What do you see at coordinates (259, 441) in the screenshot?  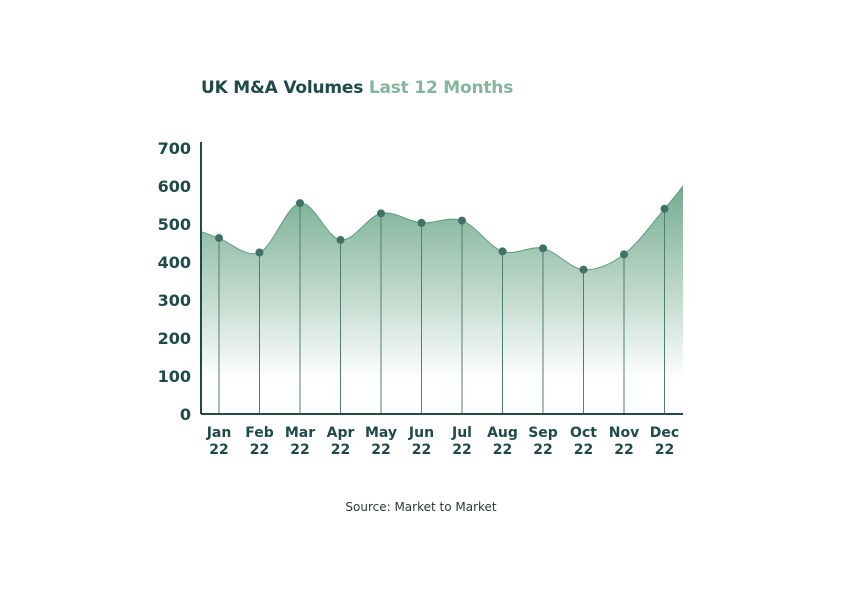 I see `x-tick-label-feb: Feb 22` at bounding box center [259, 441].